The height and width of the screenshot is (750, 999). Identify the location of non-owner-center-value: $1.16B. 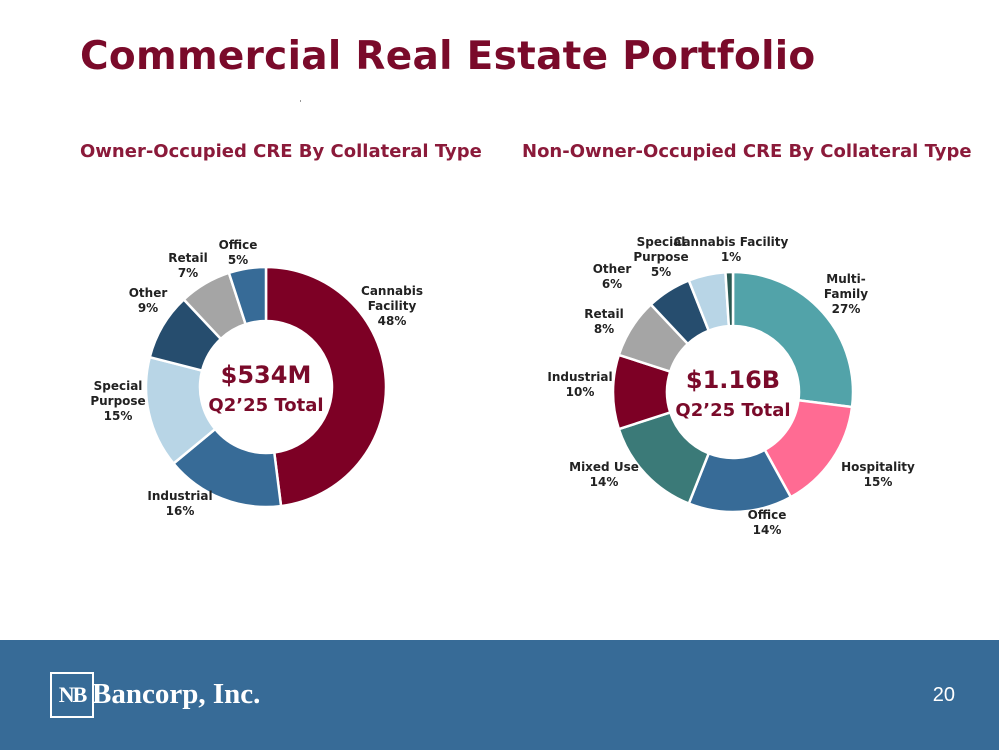
(733, 380).